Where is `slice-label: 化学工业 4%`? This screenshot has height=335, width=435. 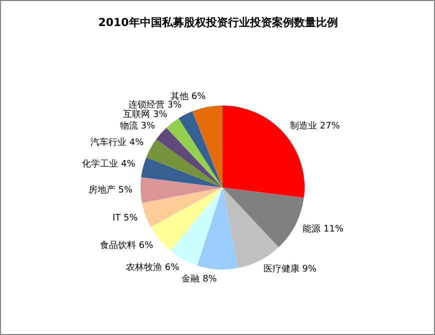
slice-label: 化学工业 4% is located at coordinates (109, 164).